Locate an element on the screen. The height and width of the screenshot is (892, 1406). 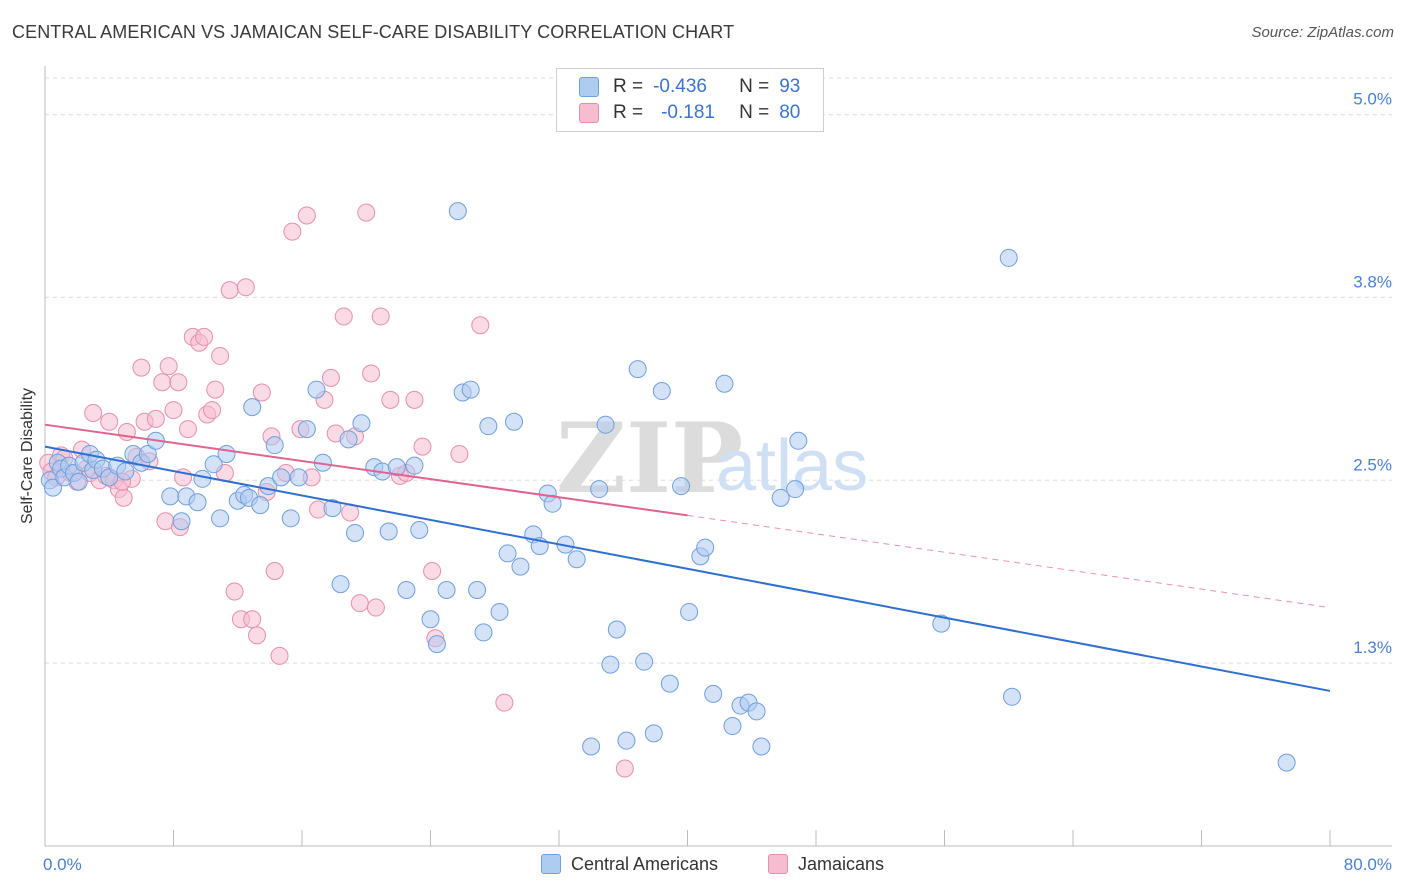
jamaican-trendline-extension is located at coordinates (1009, 561).